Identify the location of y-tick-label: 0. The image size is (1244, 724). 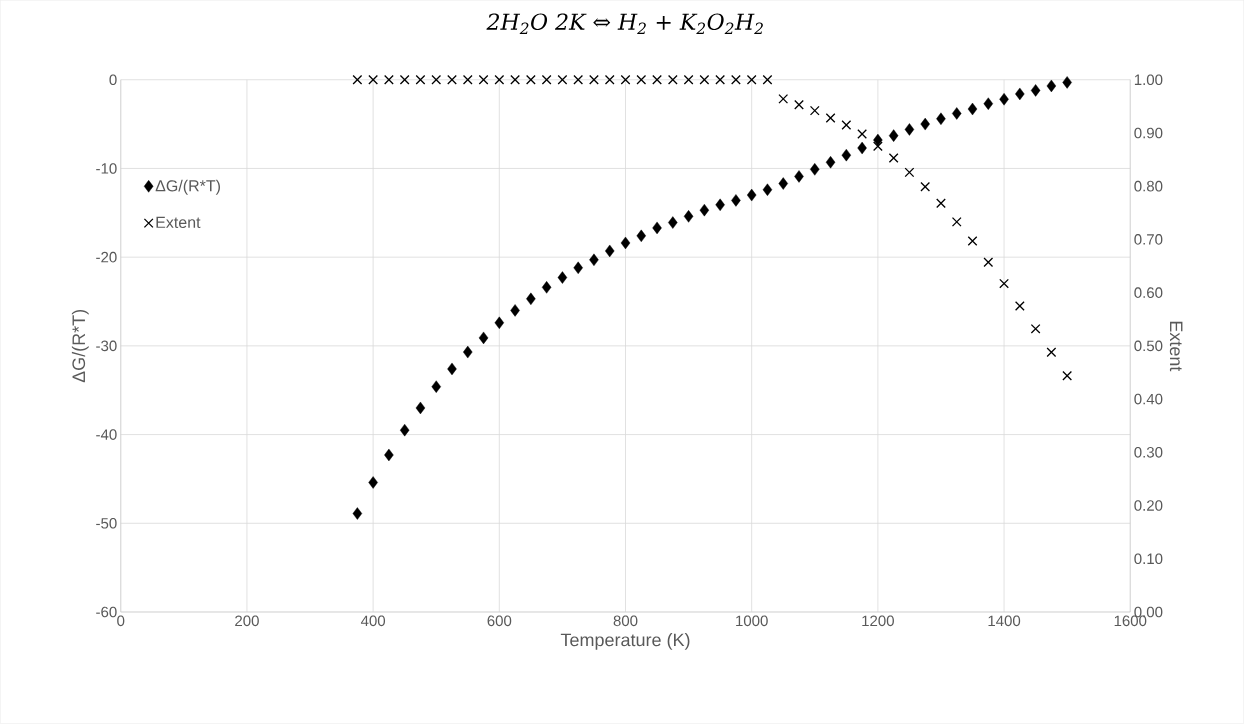
(113, 80).